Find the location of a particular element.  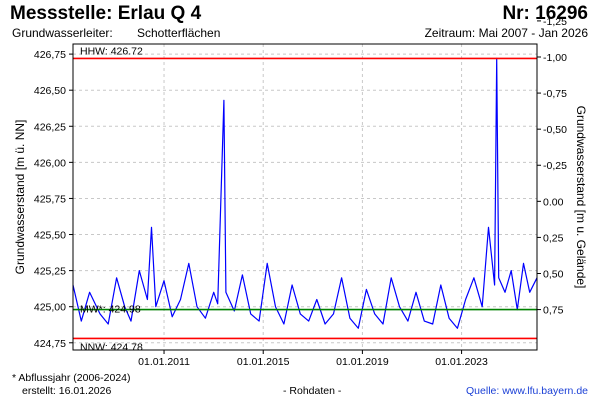

y-right-tick-label: 0.00 is located at coordinates (553, 202).